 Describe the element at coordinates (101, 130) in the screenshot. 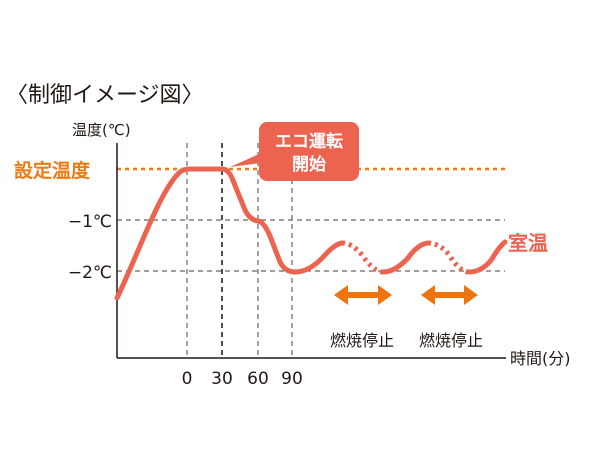

I see `y-axis-label: 温度(℃)` at that location.